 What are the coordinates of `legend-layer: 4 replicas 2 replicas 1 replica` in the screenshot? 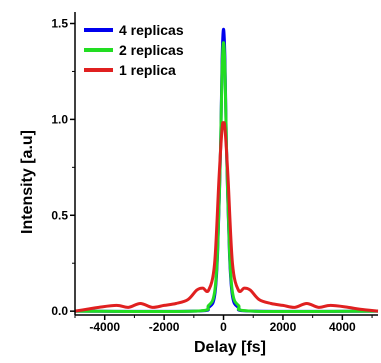 It's located at (134, 50).